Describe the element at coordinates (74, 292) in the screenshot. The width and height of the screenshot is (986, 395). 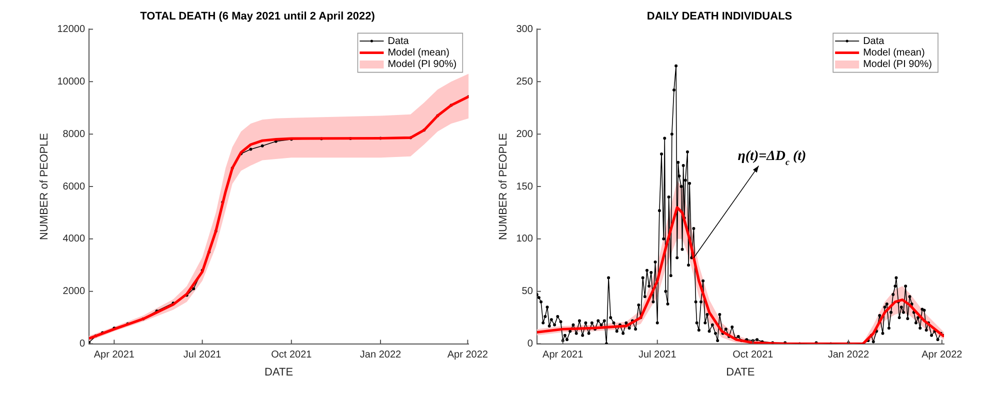
I see `y-tick-label: 2000` at that location.